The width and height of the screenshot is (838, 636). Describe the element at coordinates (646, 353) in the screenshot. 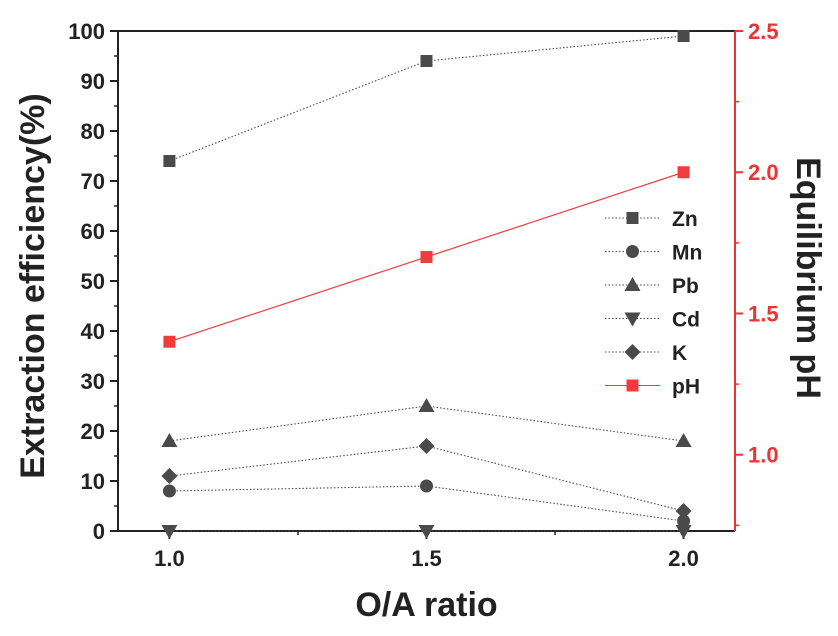

I see `legend-item-k: K` at that location.